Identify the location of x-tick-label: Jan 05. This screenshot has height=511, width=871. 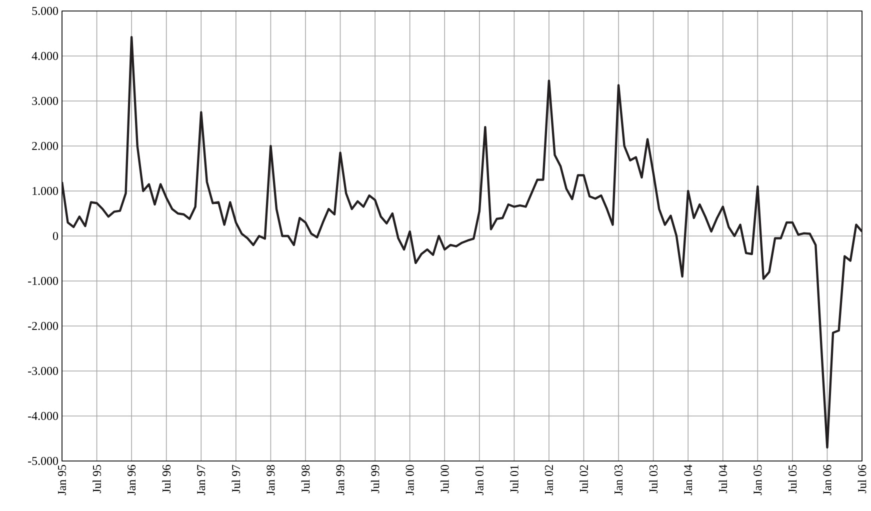
(758, 480).